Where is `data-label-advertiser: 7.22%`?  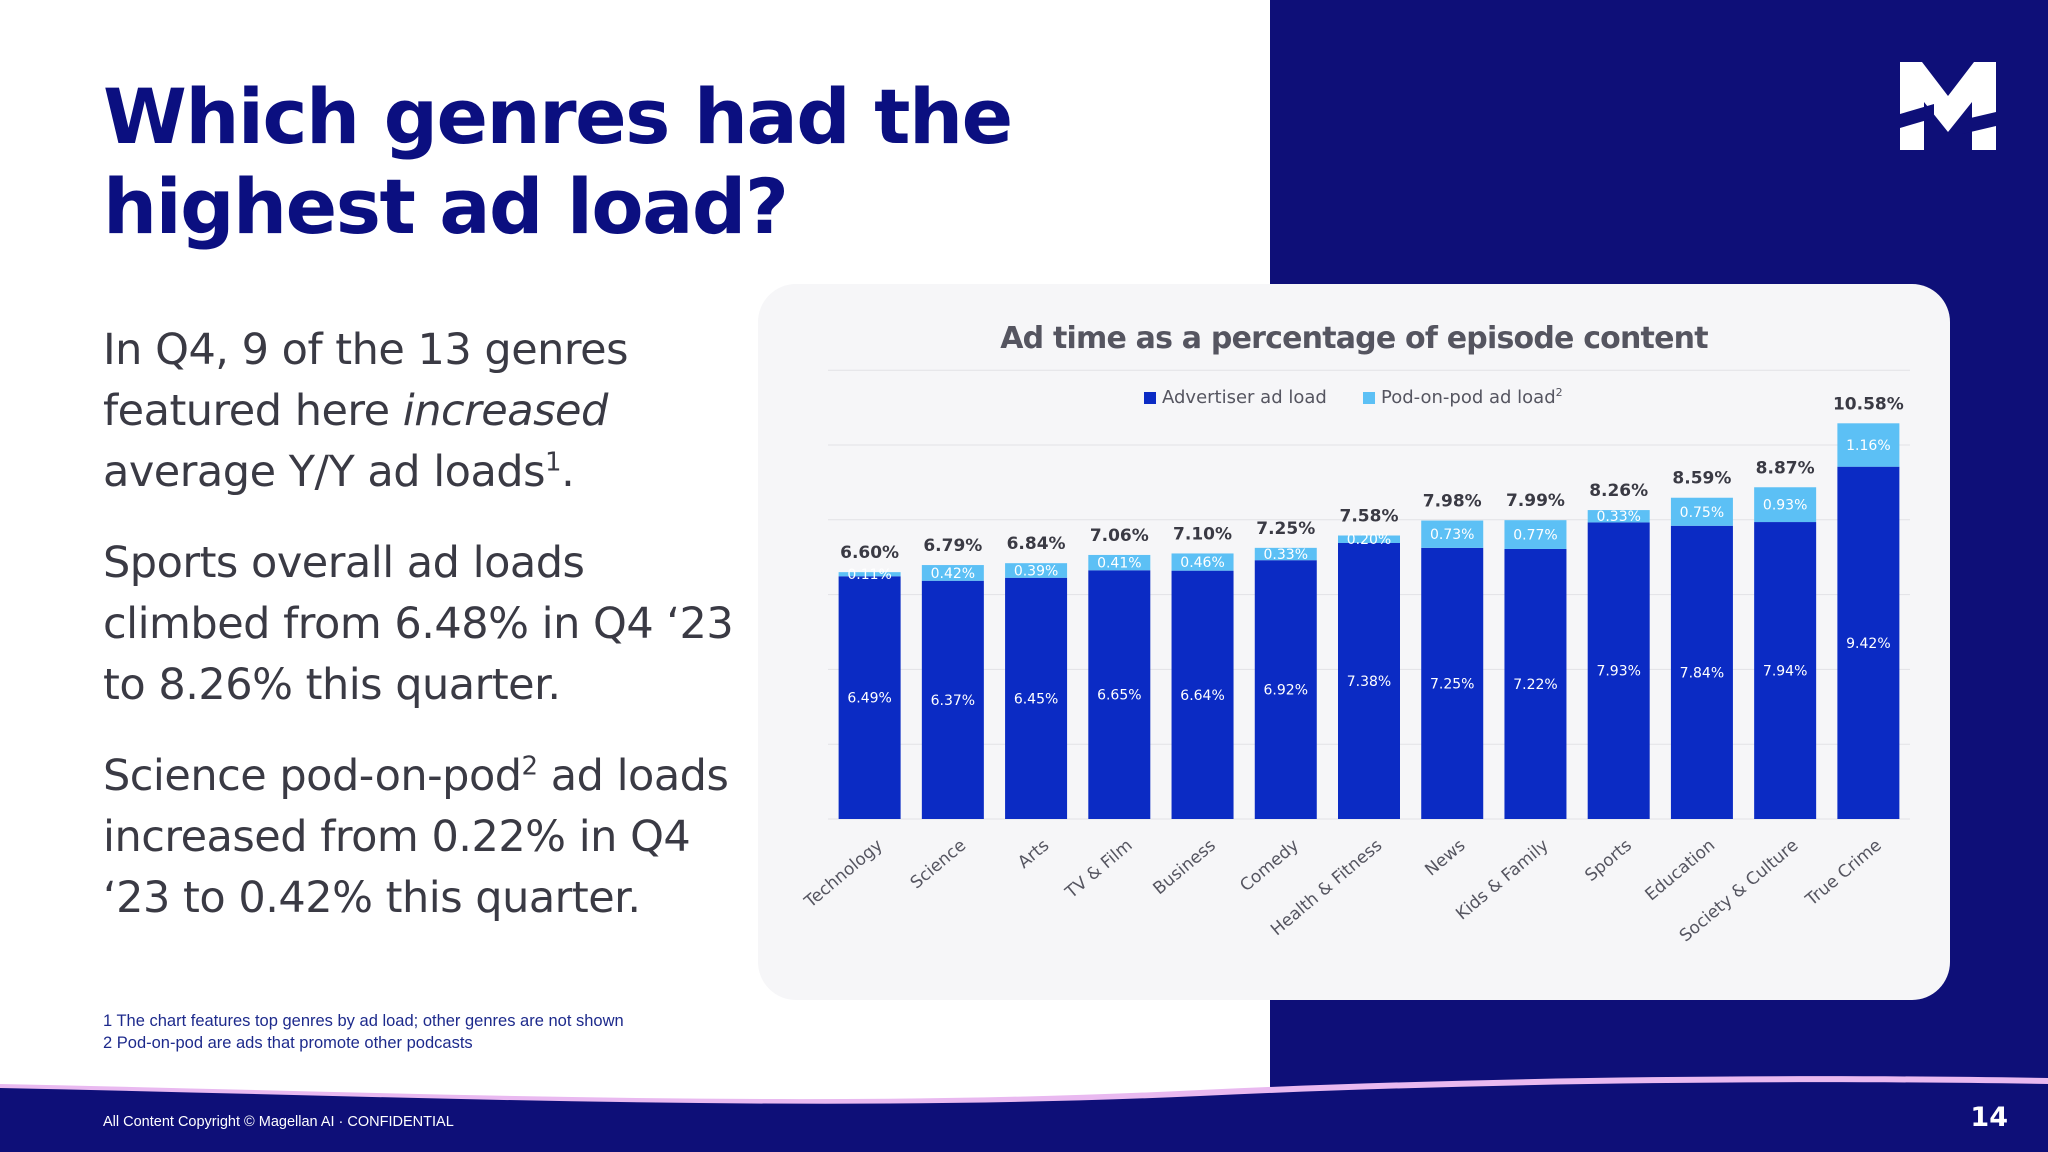 data-label-advertiser: 7.22% is located at coordinates (1535, 685).